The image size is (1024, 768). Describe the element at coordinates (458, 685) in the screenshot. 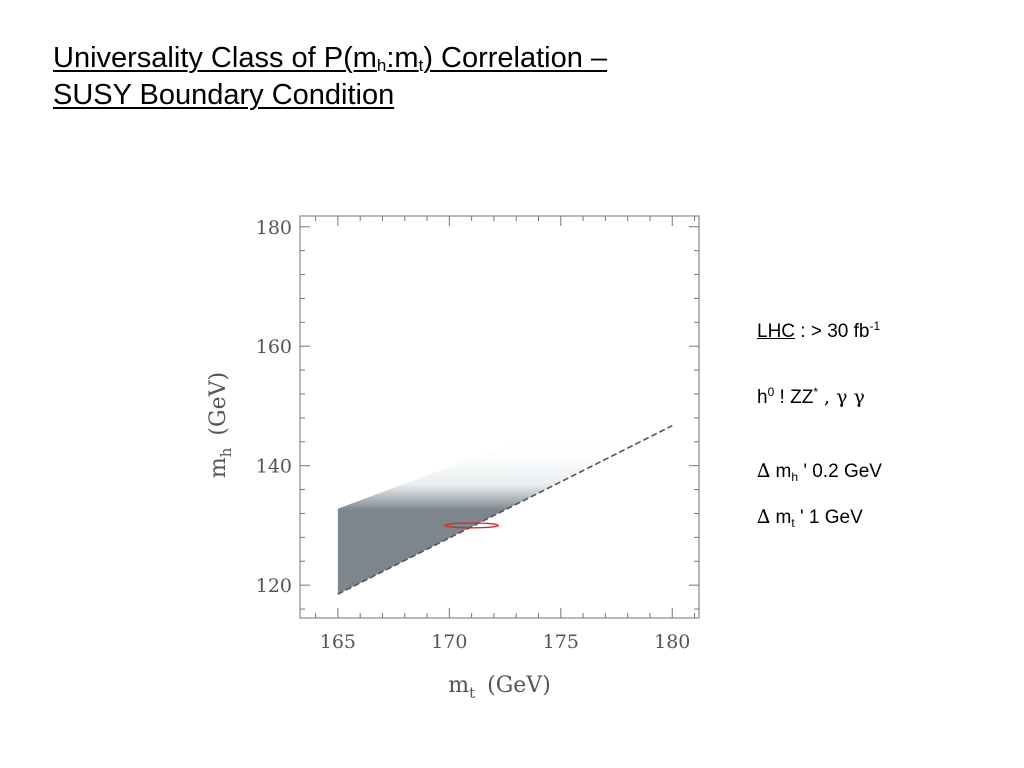

I see `x-axis-label-main: m` at that location.